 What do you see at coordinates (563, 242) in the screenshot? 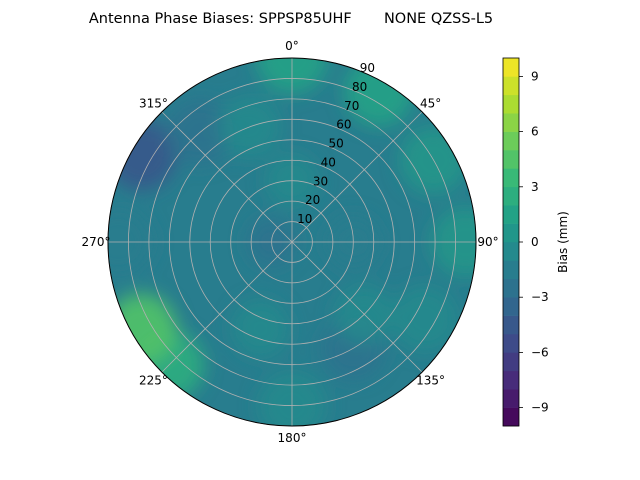
I see `colorbar-label: Bias (mm)` at bounding box center [563, 242].